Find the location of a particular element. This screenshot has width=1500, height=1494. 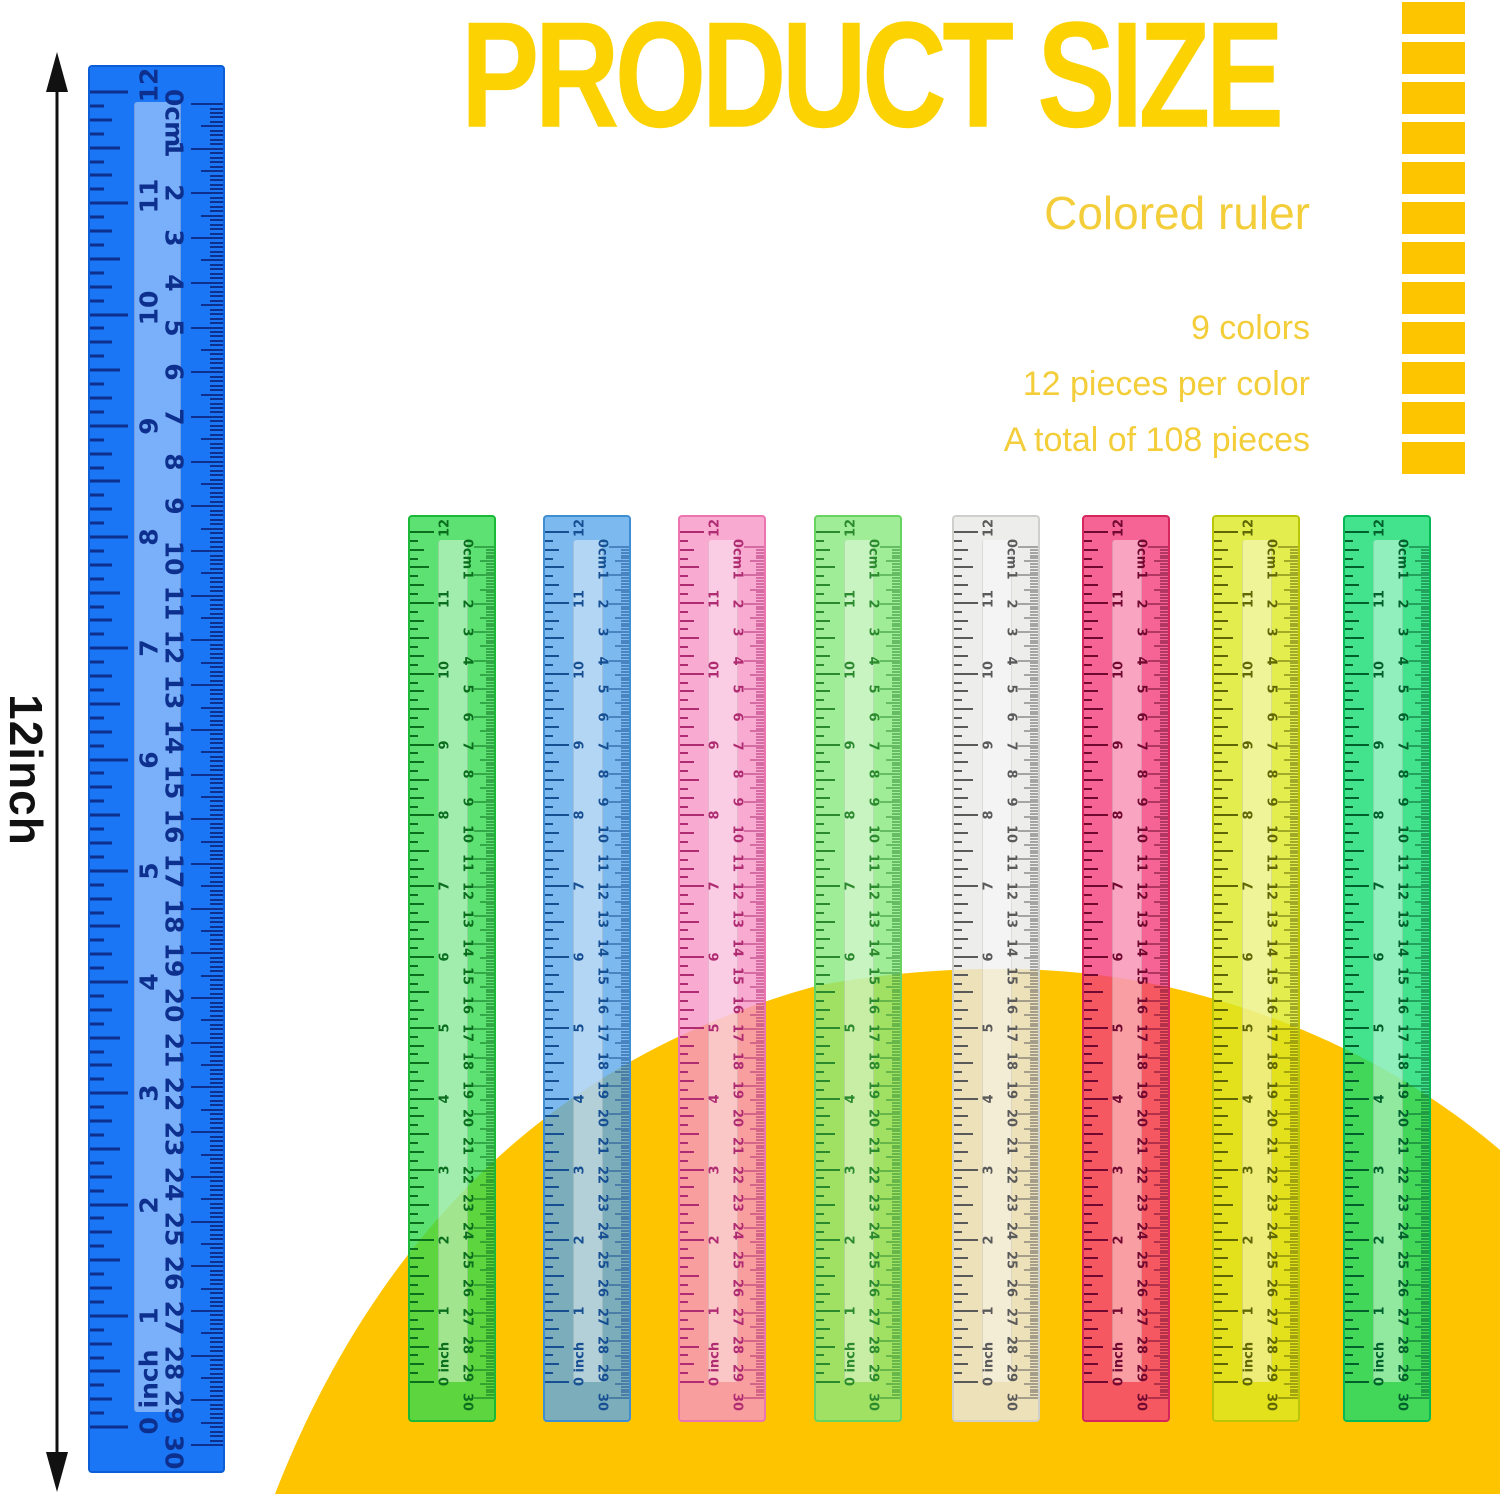

inch-label: 9 is located at coordinates (445, 744).